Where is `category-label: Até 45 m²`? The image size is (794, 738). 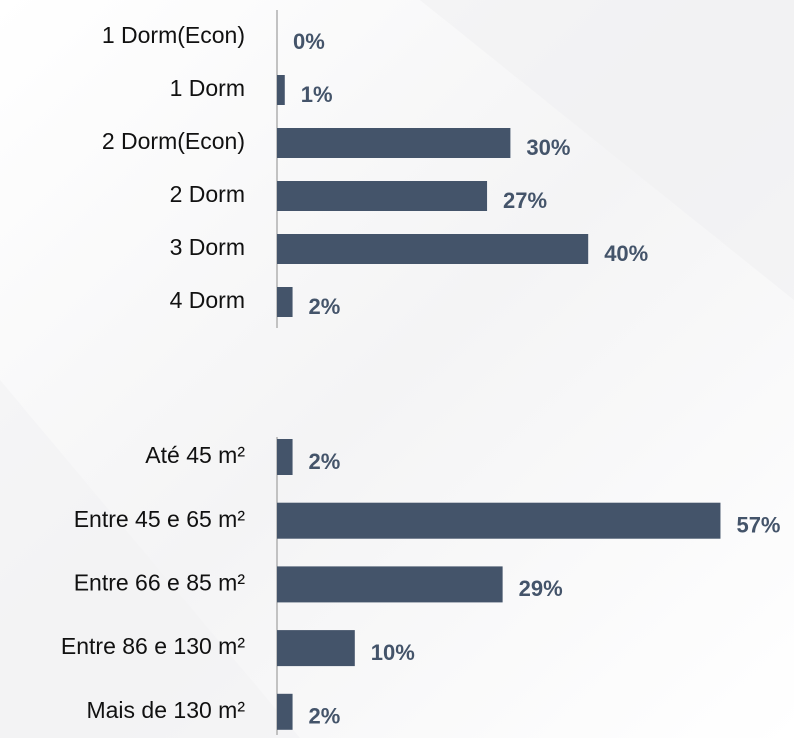 category-label: Até 45 m² is located at coordinates (195, 455).